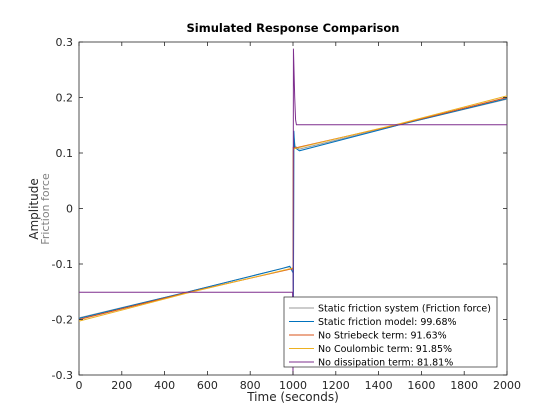 This screenshot has height=420, width=560. What do you see at coordinates (62, 320) in the screenshot?
I see `y-tick-label: -0.2` at bounding box center [62, 320].